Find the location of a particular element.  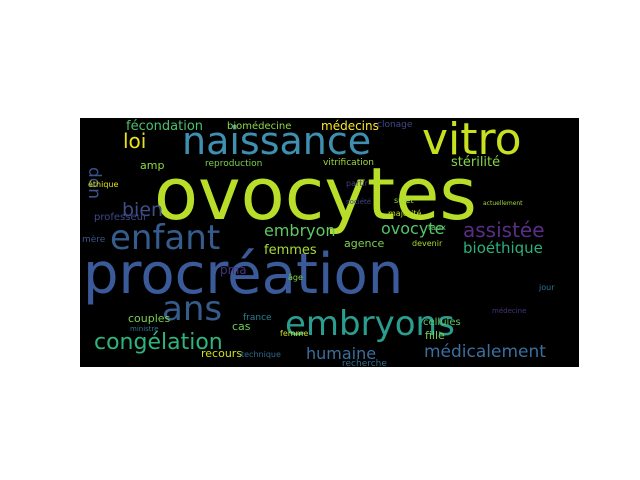

cloud-word: ovocyte is located at coordinates (413, 228).